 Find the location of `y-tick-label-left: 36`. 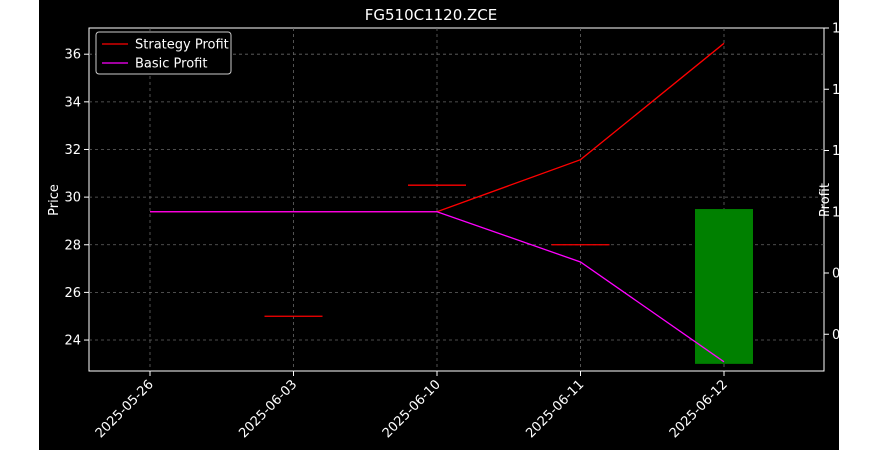

y-tick-label-left: 36 is located at coordinates (72, 55).